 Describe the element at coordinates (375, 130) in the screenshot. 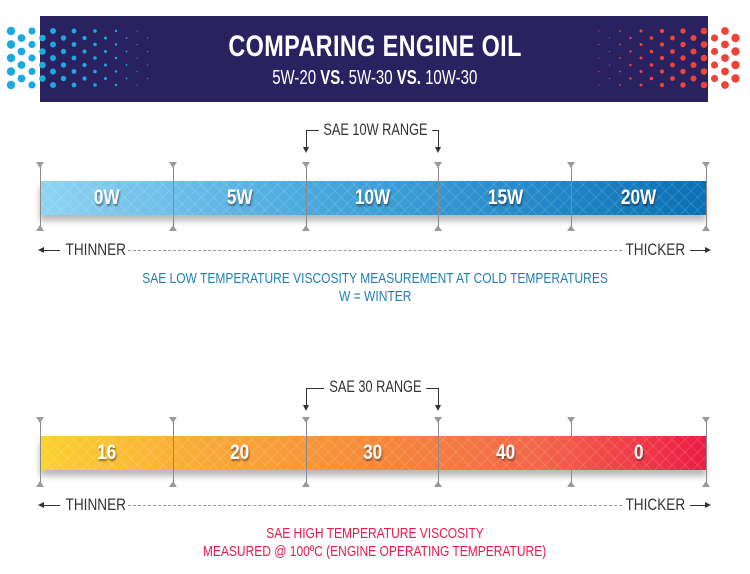

I see `range-label: SAE 10W RANGE` at that location.